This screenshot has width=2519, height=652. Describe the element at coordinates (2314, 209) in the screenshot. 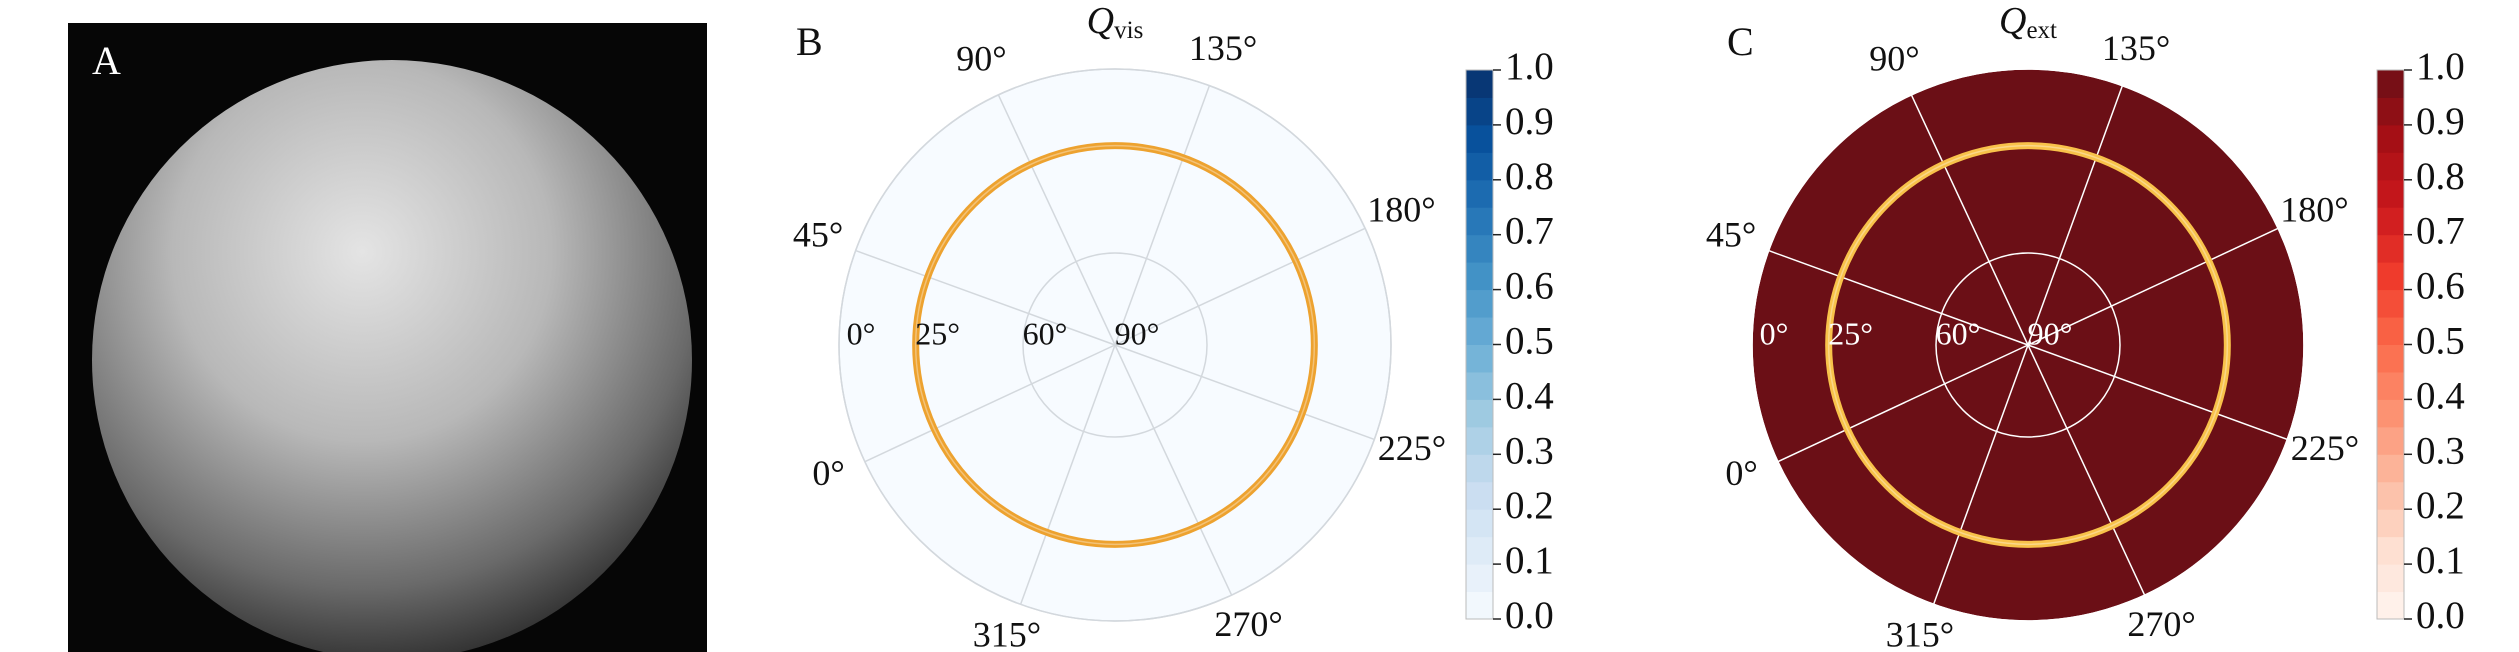

I see `theta-tick-label: 180°` at that location.